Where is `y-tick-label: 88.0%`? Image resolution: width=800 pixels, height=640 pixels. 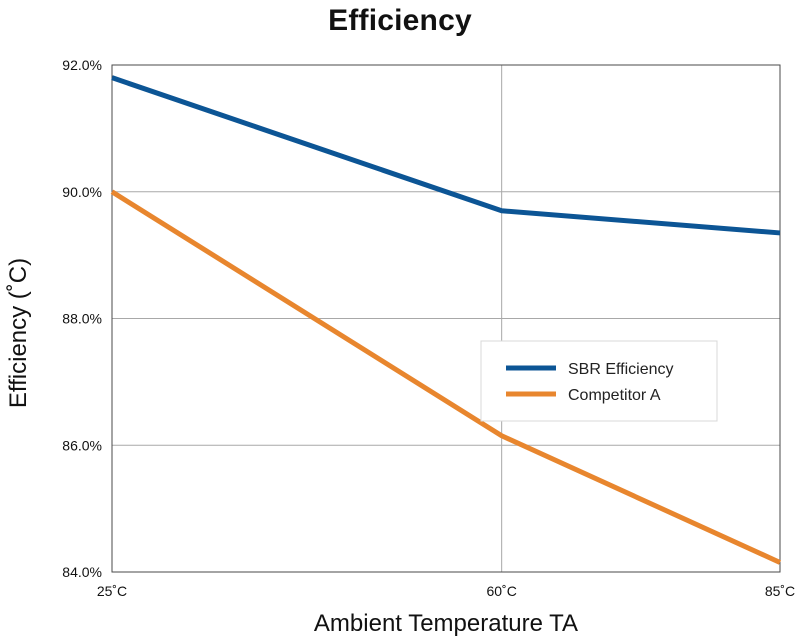
y-tick-label: 88.0% is located at coordinates (82, 319).